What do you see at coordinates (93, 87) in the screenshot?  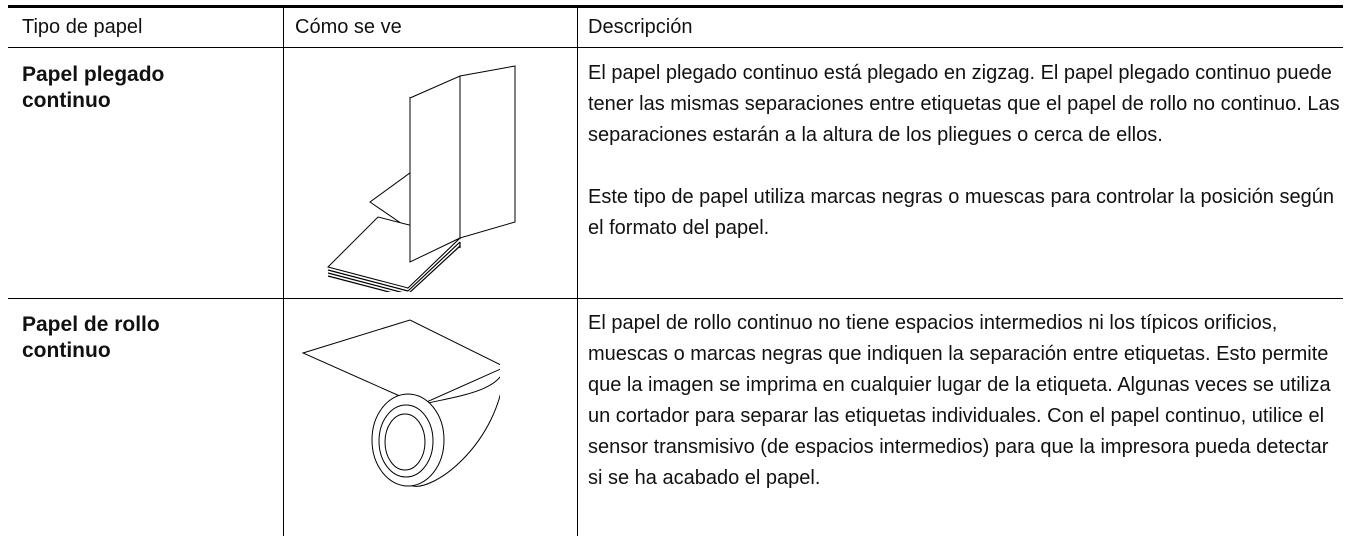 I see `paper-type: Papel plegado continuo` at bounding box center [93, 87].